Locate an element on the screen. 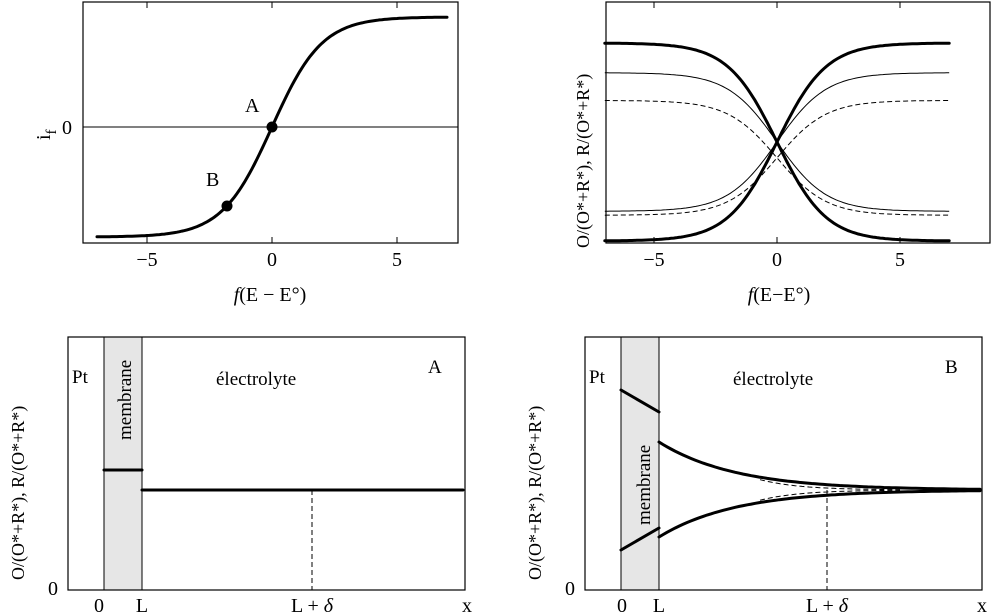 This screenshot has width=992, height=615. membrane-region is located at coordinates (123, 463).